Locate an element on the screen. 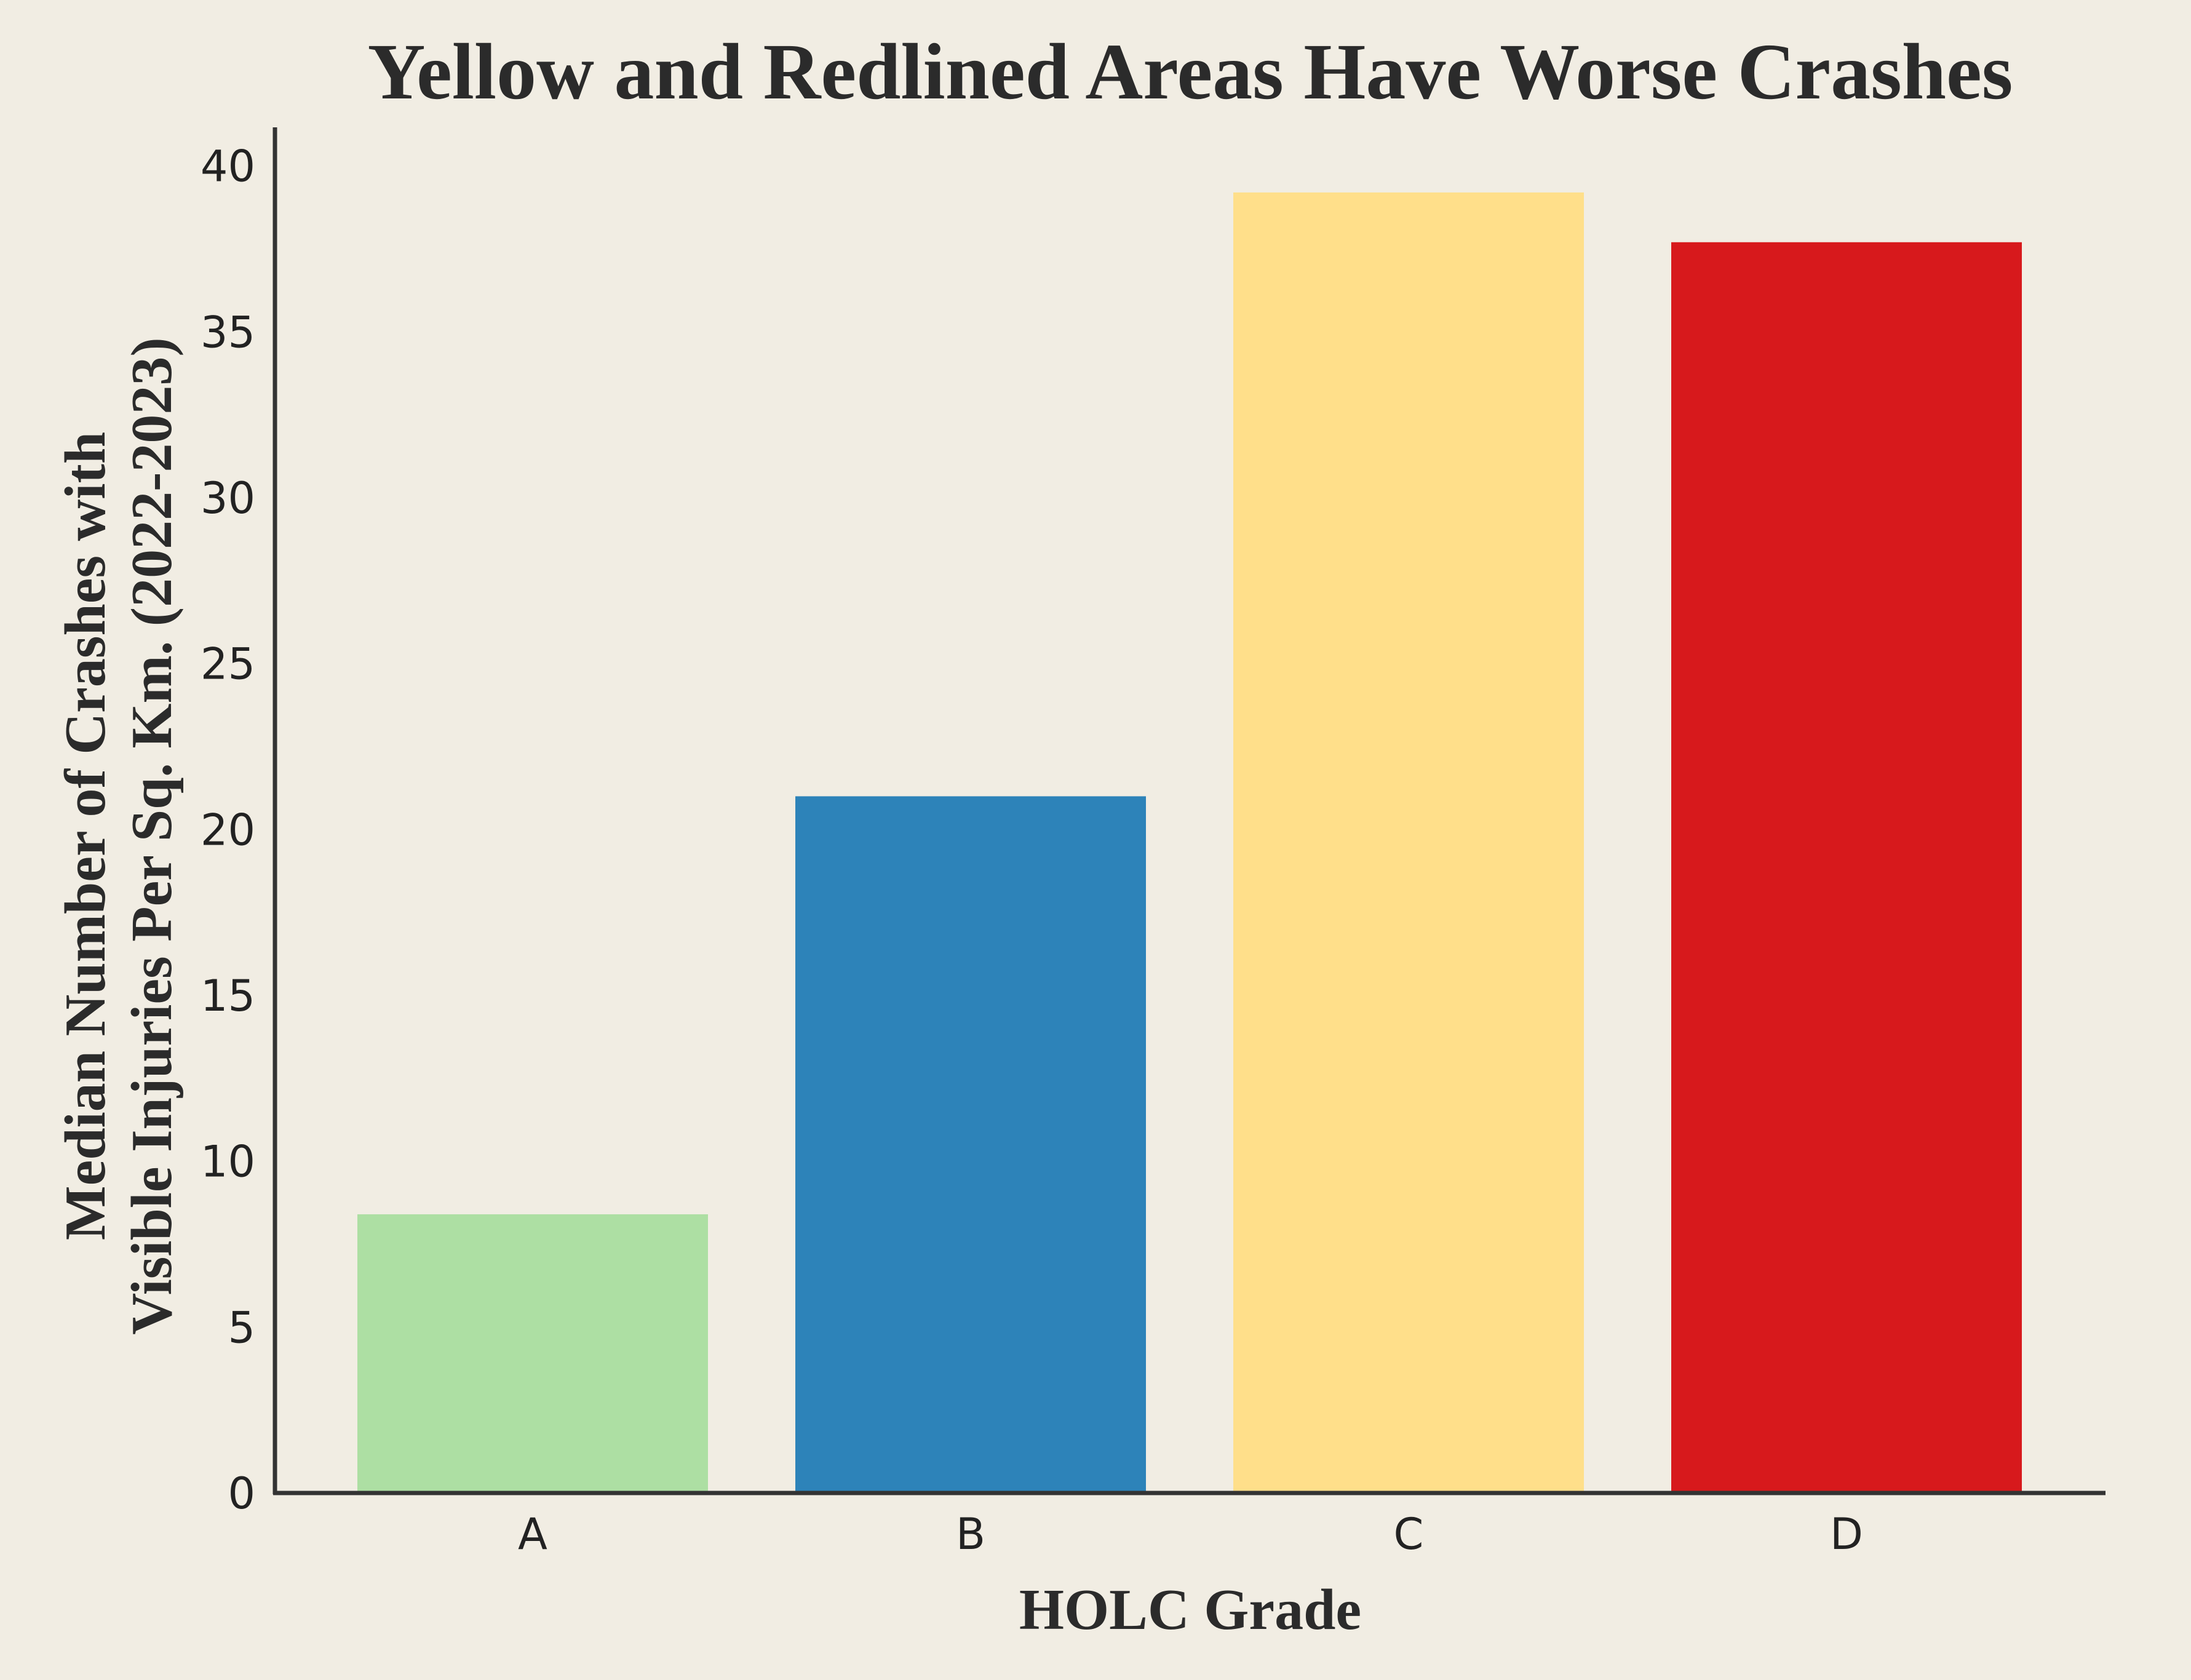 The height and width of the screenshot is (1680, 2191). y-tick-label-0: 0 is located at coordinates (241, 1493).